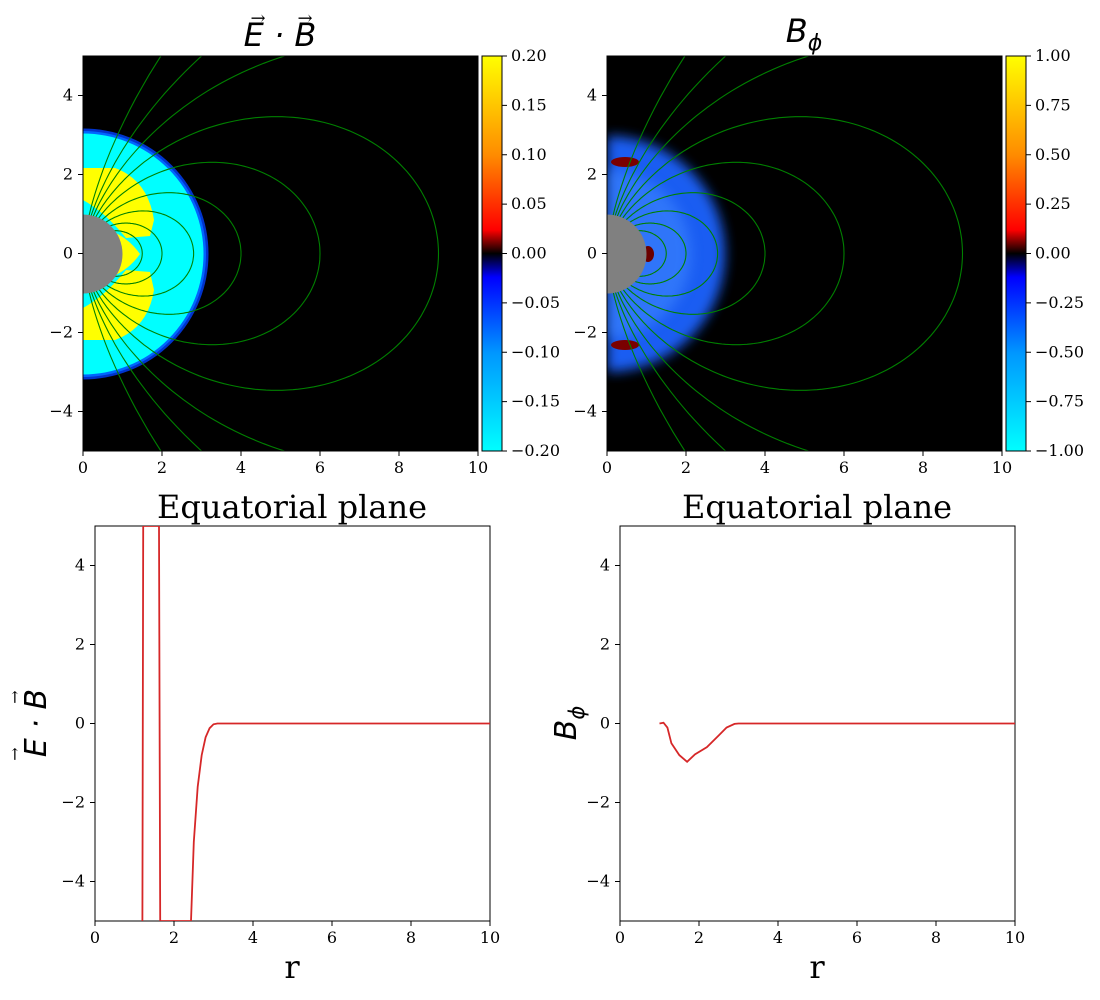 Image resolution: width=1100 pixels, height=1000 pixels. I want to click on line-eb-ylabel-text: E · B, so click(36, 723).